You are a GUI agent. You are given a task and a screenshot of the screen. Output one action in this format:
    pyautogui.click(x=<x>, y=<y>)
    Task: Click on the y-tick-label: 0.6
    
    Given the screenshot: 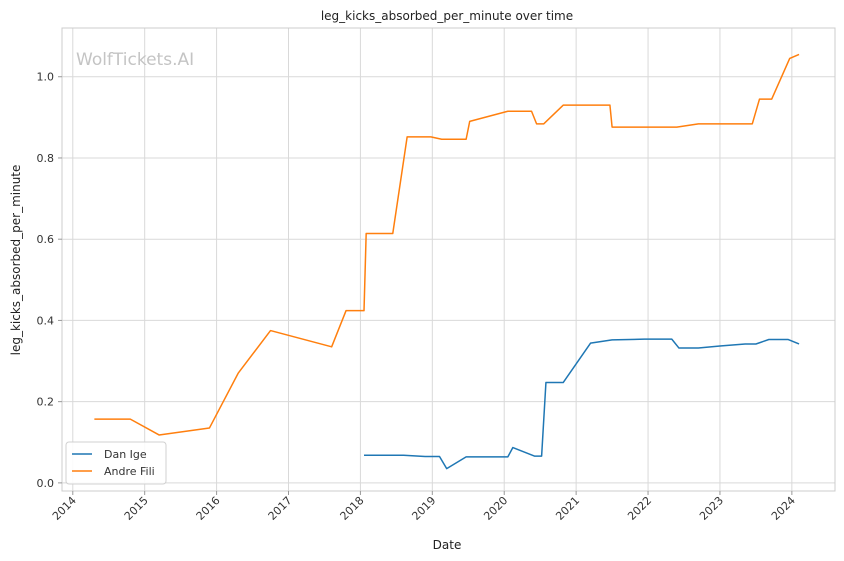 What is the action you would take?
    pyautogui.click(x=46, y=239)
    